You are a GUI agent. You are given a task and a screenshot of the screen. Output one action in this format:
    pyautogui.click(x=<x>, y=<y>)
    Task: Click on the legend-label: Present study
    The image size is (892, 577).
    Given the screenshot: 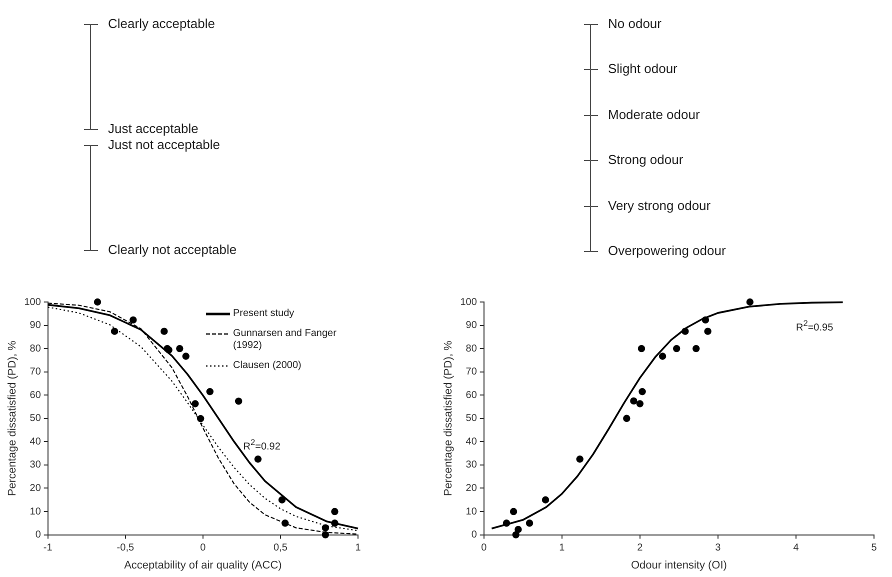 What is the action you would take?
    pyautogui.click(x=264, y=314)
    